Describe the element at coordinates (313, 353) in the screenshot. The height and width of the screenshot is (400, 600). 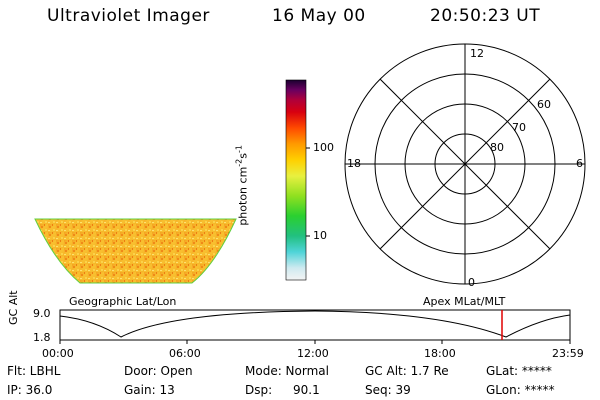
I see `orbit-xtick-label: 12:00` at that location.